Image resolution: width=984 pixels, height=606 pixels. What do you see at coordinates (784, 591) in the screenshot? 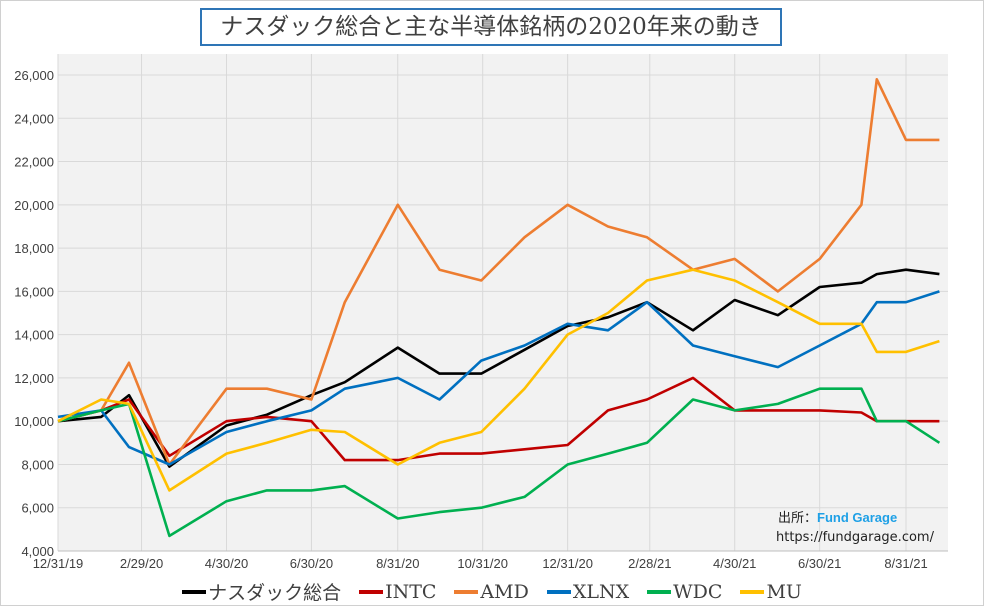
I see `legend-label: MU` at bounding box center [784, 591].